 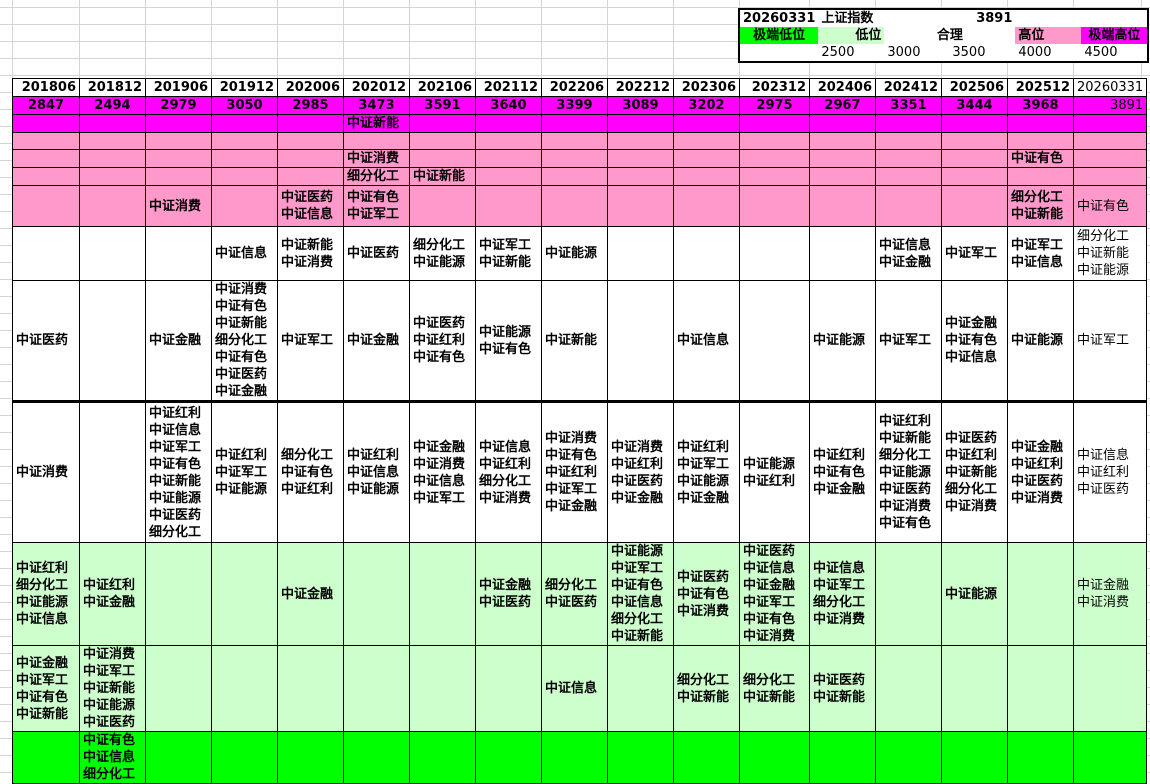 What do you see at coordinates (574, 105) in the screenshot?
I see `index-value-cell: 3399` at bounding box center [574, 105].